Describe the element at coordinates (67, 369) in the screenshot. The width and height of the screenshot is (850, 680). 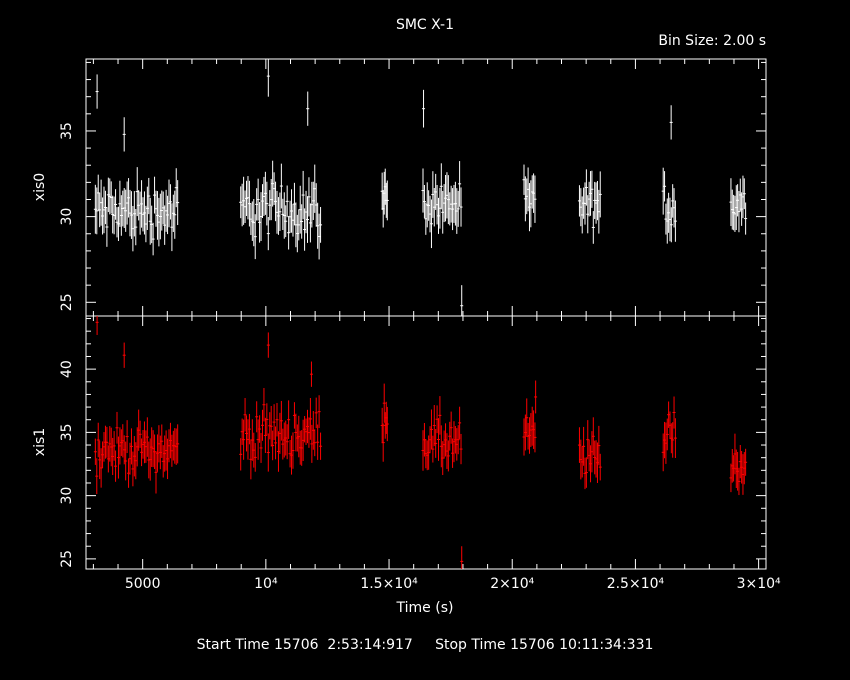
I see `y-tick-label: 40` at that location.